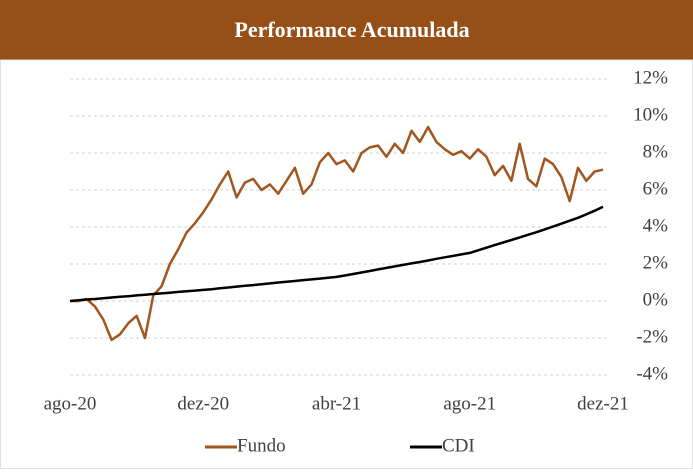 This screenshot has height=474, width=693. Describe the element at coordinates (70, 403) in the screenshot. I see `x-tick-label: ago-20` at that location.